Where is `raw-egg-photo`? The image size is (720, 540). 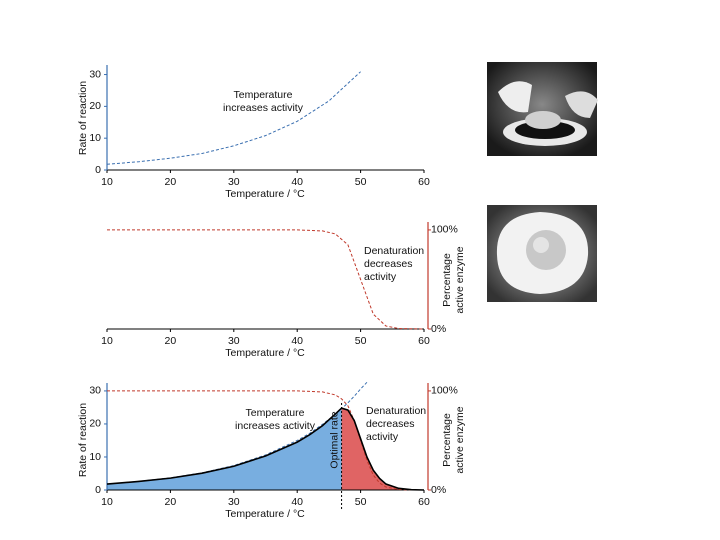 raw-egg-photo is located at coordinates (542, 109).